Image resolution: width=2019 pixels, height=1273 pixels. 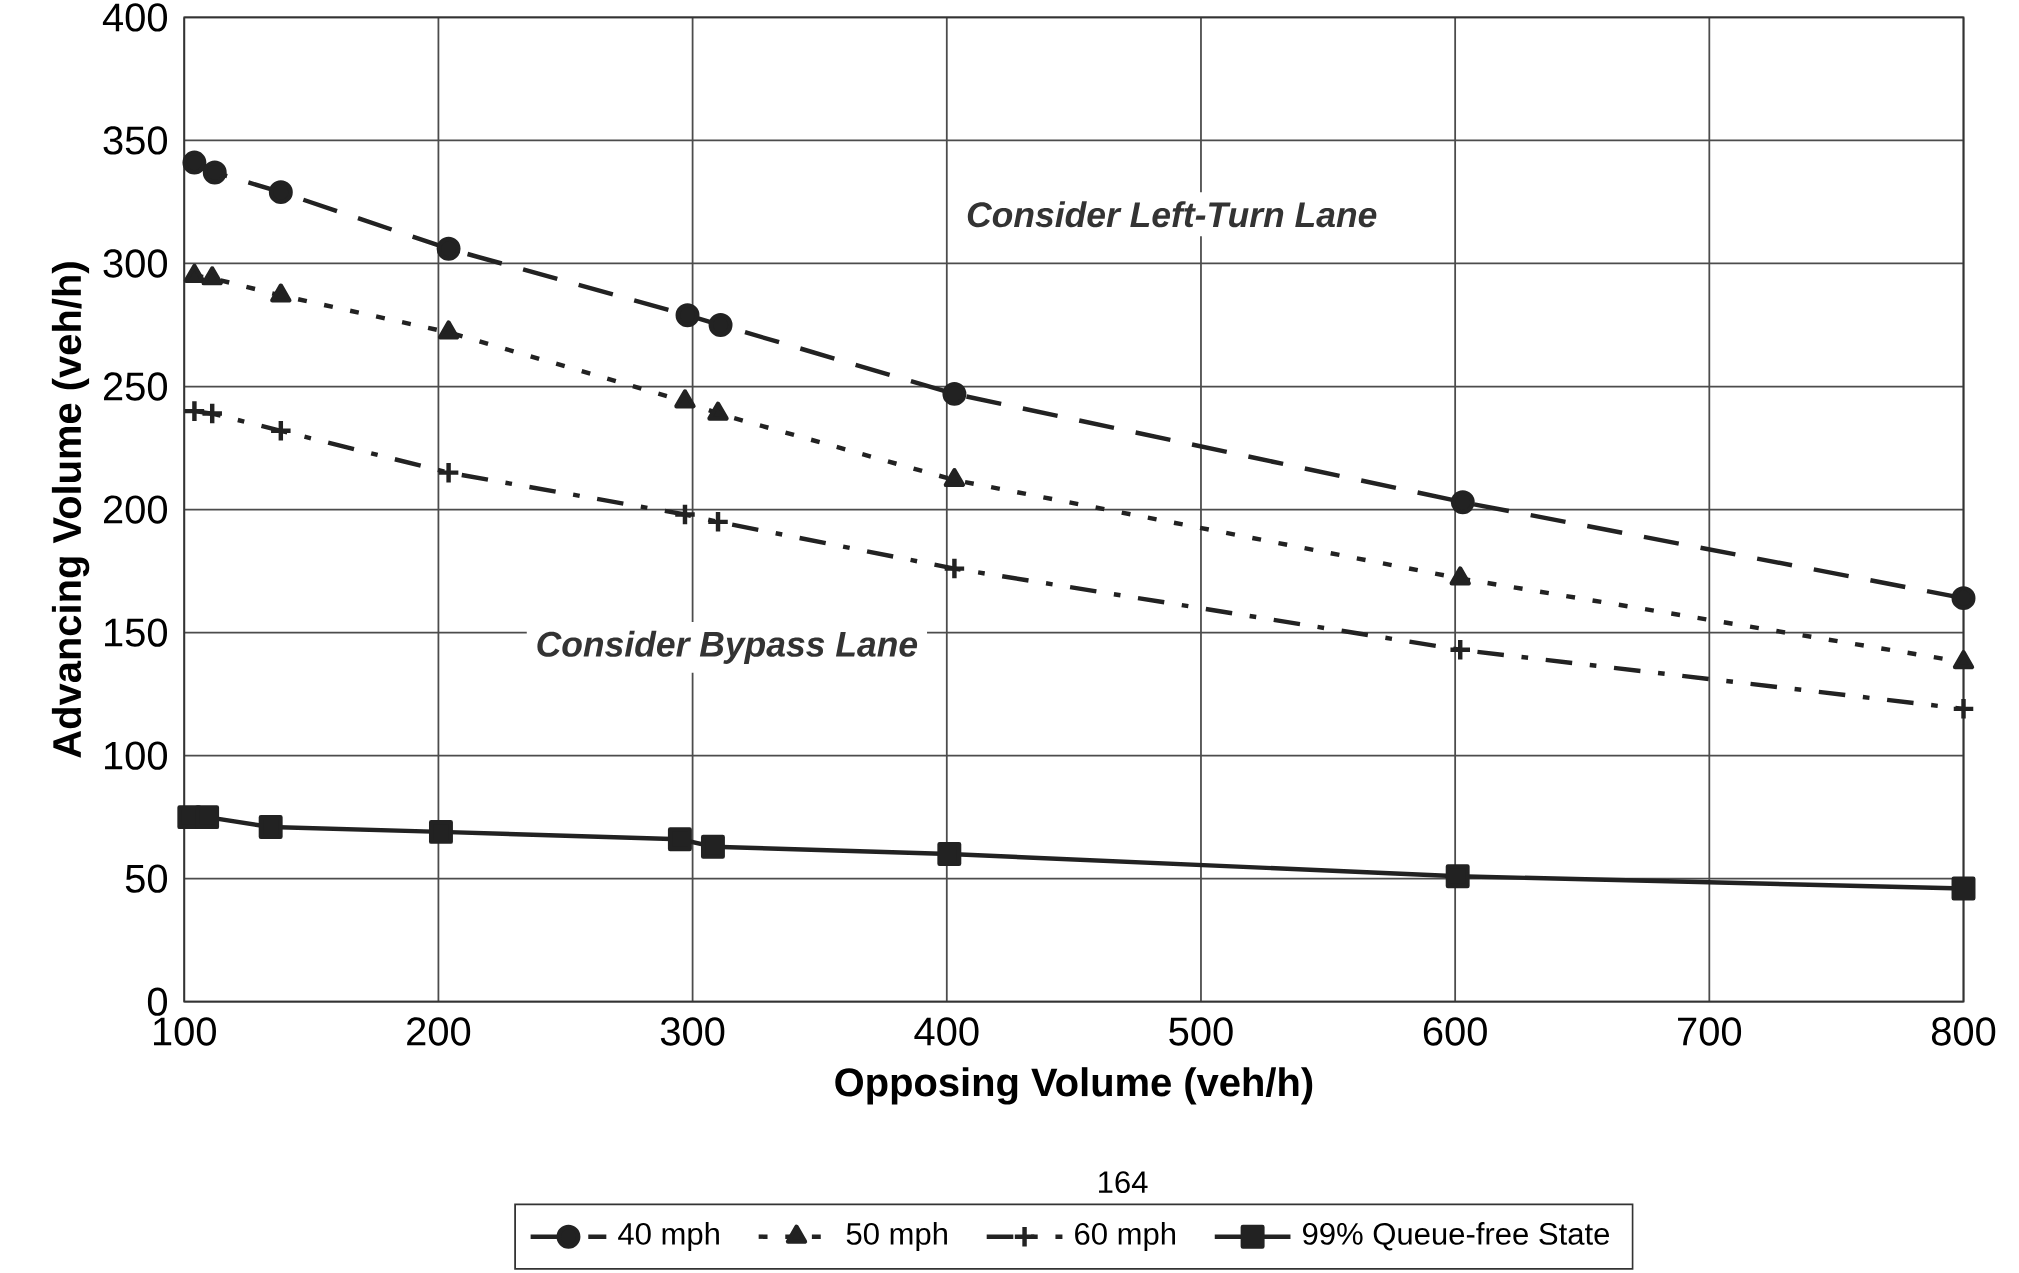 What do you see at coordinates (1172, 214) in the screenshot?
I see `annotation: Consider Left-Turn Lane` at bounding box center [1172, 214].